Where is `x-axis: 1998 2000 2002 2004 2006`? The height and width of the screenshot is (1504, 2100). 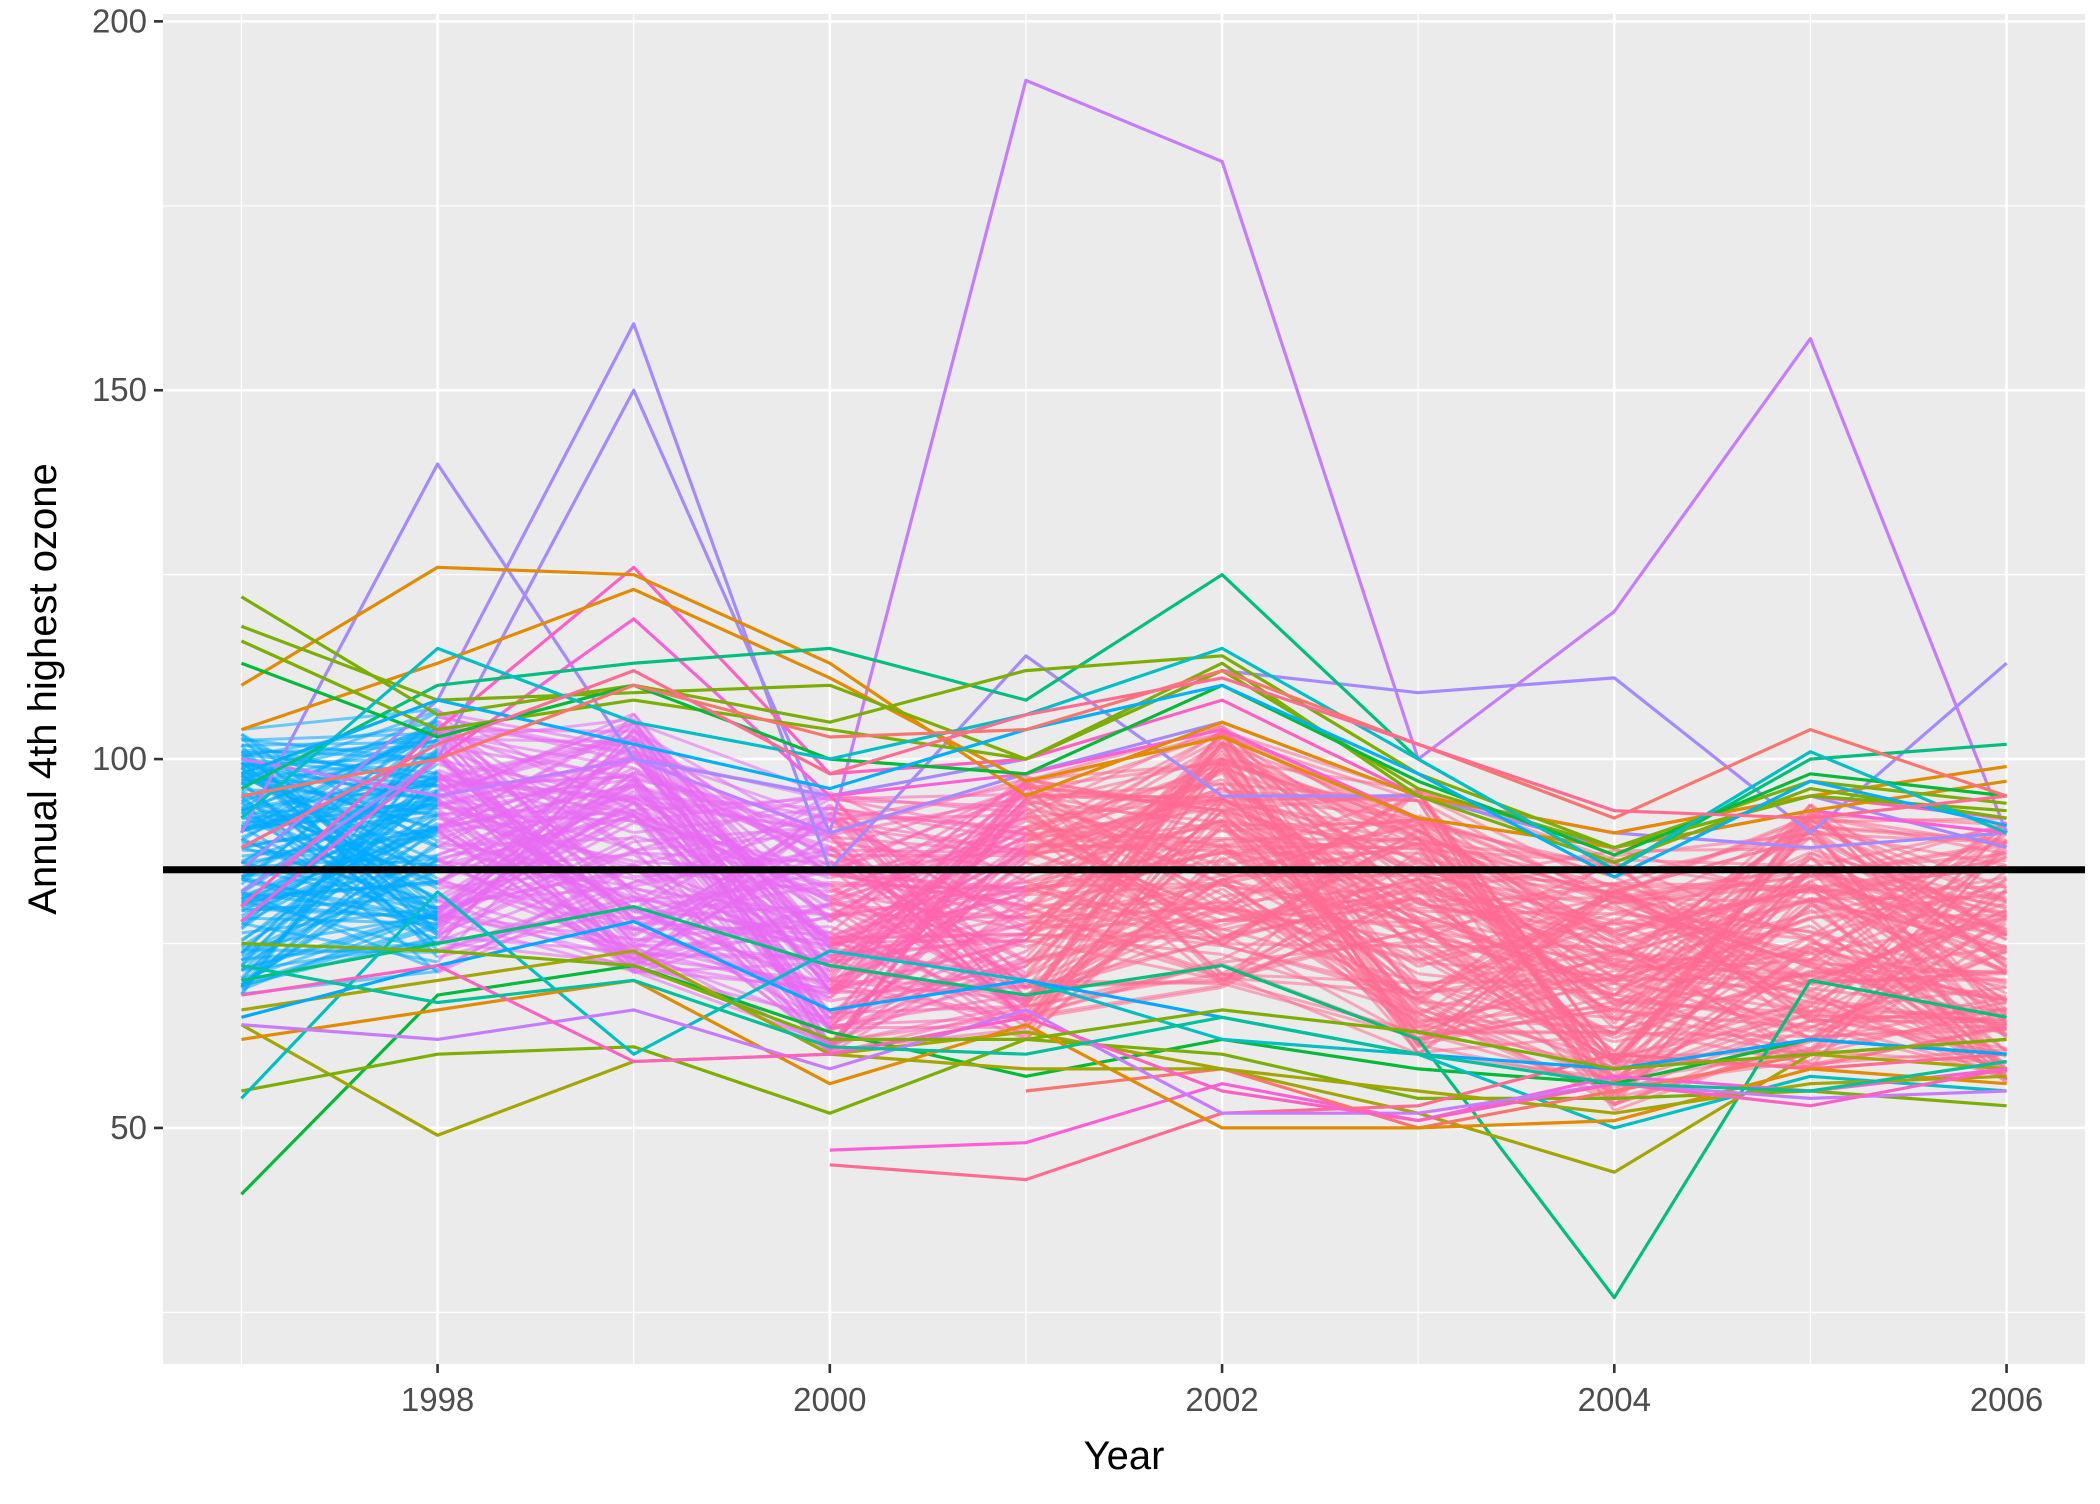
x-axis: 1998 2000 2002 2004 2006 is located at coordinates (1222, 1391).